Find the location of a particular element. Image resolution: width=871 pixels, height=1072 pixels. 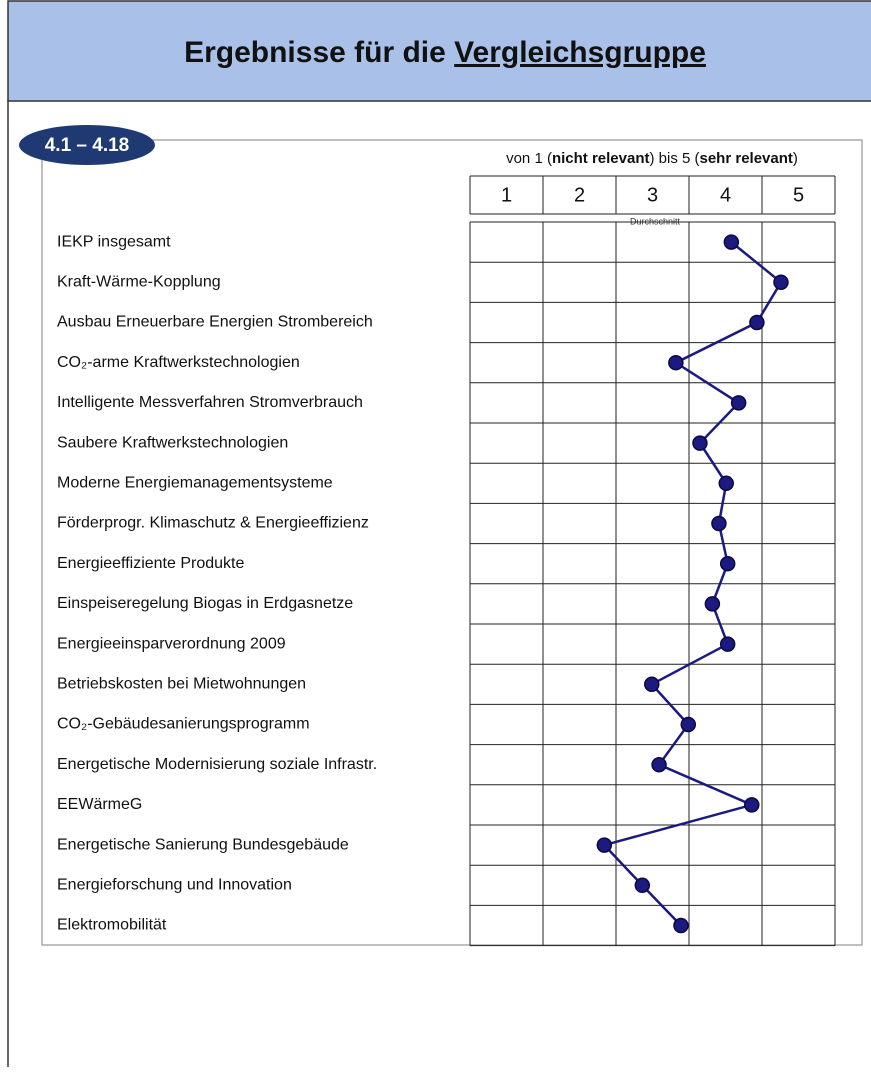

category-label: Energetische Sanierung Bundesgebäude is located at coordinates (203, 844).